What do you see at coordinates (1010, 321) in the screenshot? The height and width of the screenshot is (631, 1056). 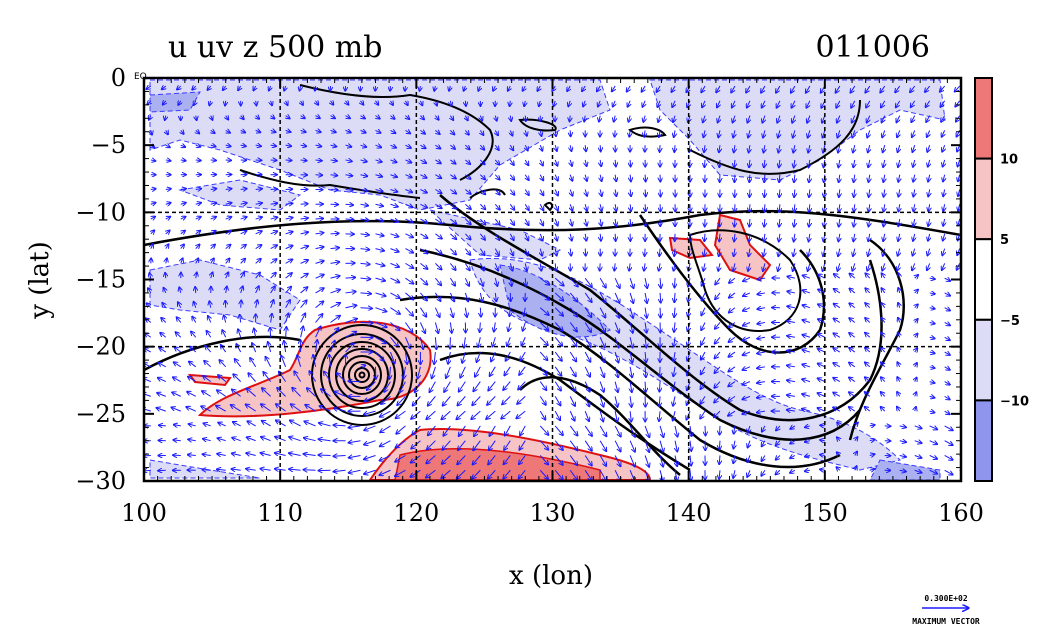 I see `colorbar-label: −5` at bounding box center [1010, 321].